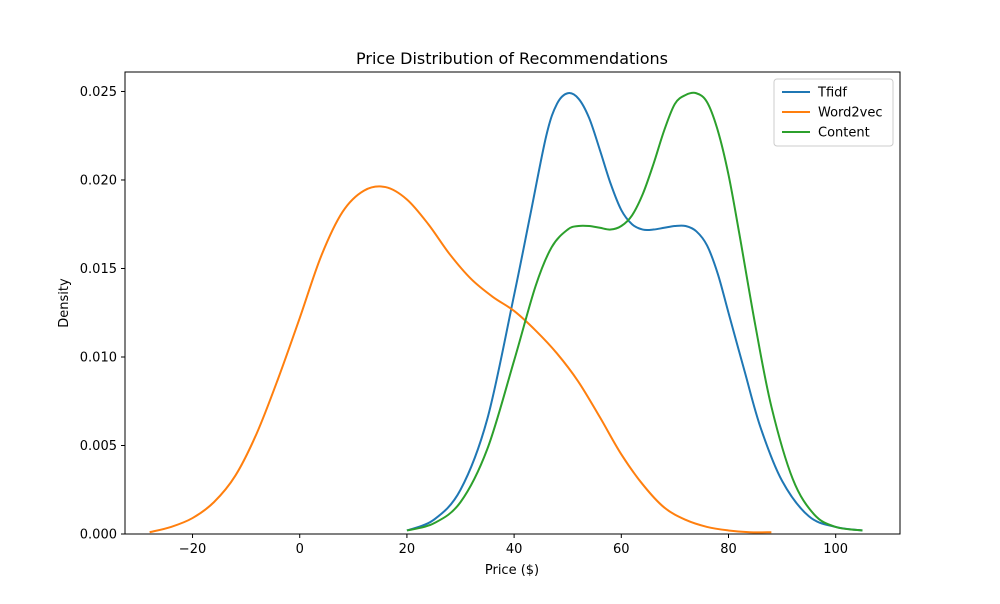  I want to click on legend-box, so click(833, 112).